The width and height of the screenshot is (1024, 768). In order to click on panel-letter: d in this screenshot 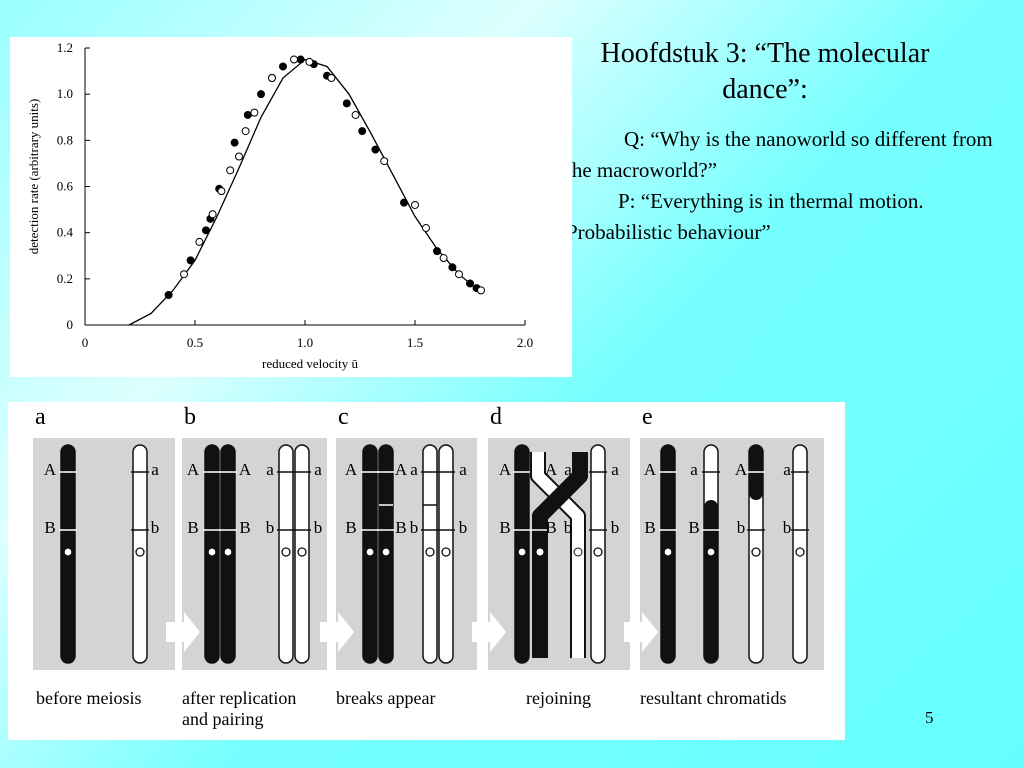, I will do `click(496, 417)`.